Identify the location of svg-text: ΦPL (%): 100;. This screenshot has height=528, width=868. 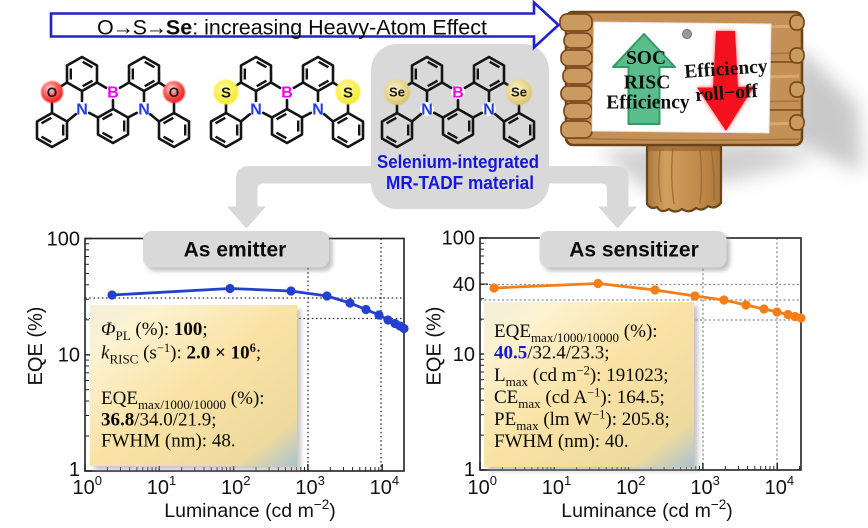
(154, 331).